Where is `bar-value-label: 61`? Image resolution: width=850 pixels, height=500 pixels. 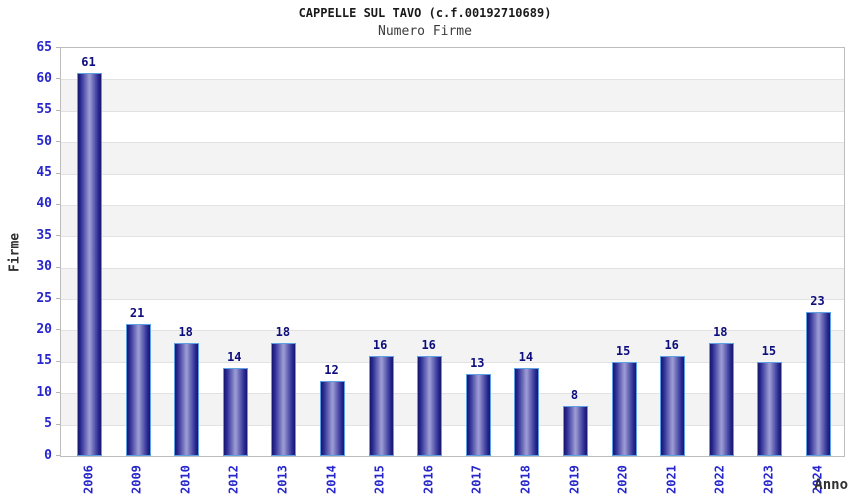
bar-value-label: 61 is located at coordinates (88, 62).